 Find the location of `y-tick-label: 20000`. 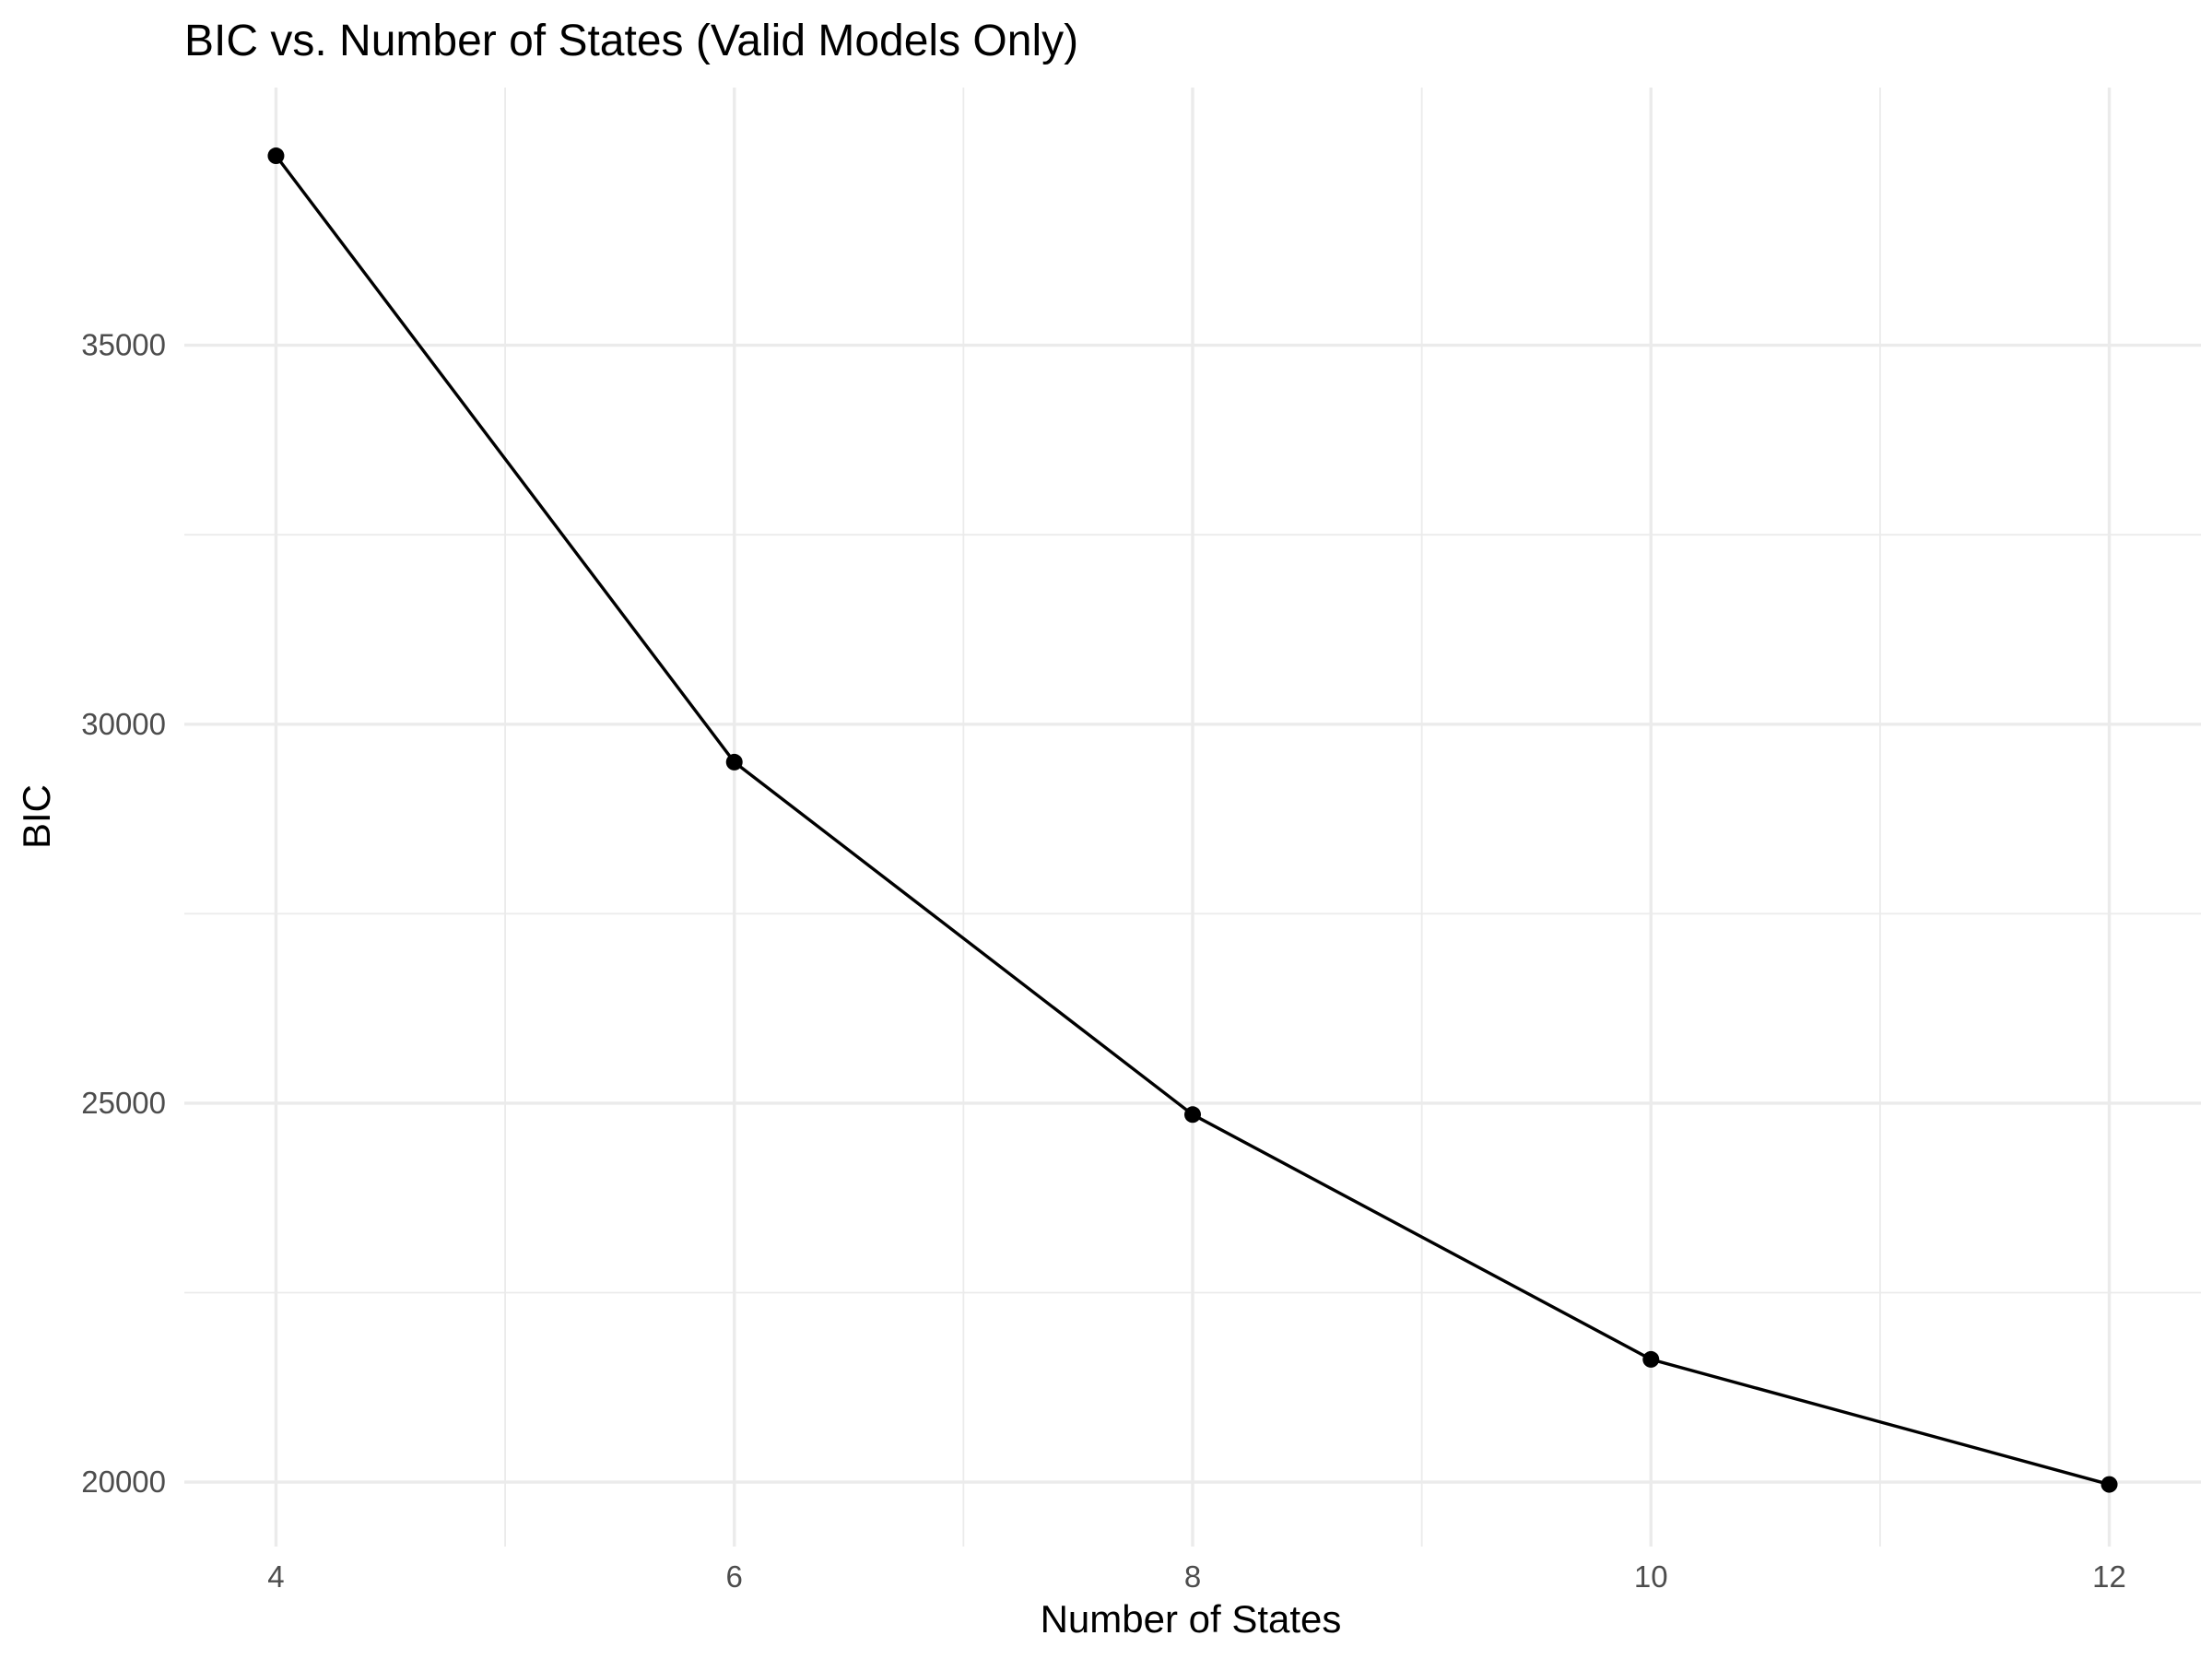

y-tick-label: 20000 is located at coordinates (123, 1482).